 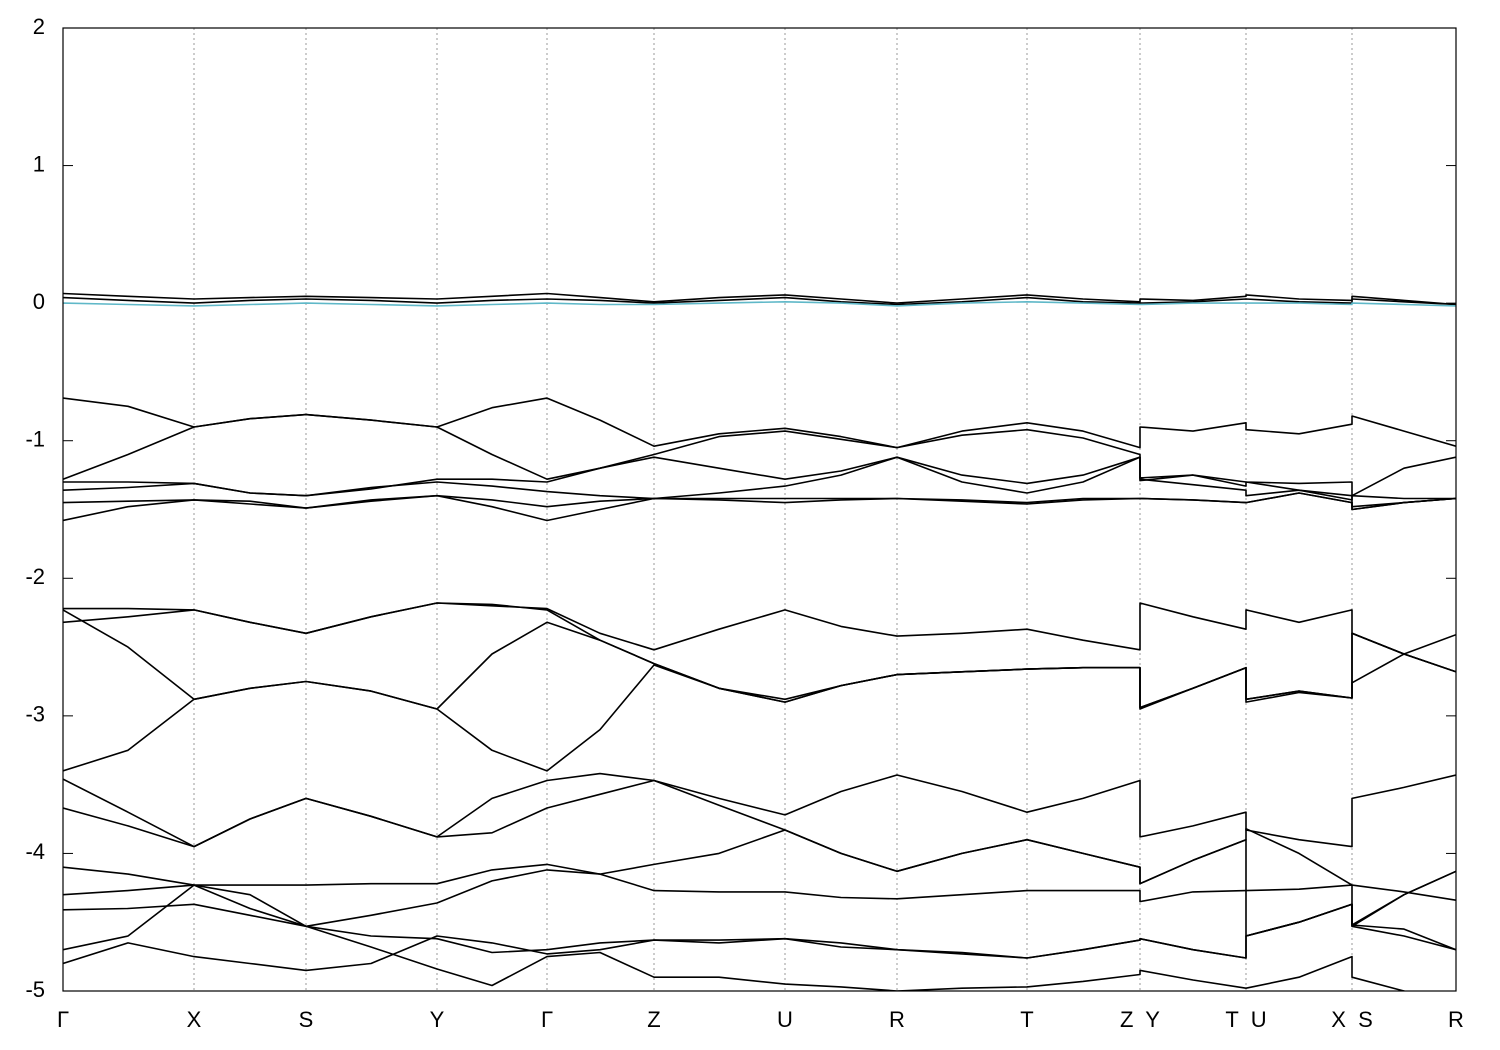 What do you see at coordinates (35, 439) in the screenshot?
I see `y-tick-label: -1` at bounding box center [35, 439].